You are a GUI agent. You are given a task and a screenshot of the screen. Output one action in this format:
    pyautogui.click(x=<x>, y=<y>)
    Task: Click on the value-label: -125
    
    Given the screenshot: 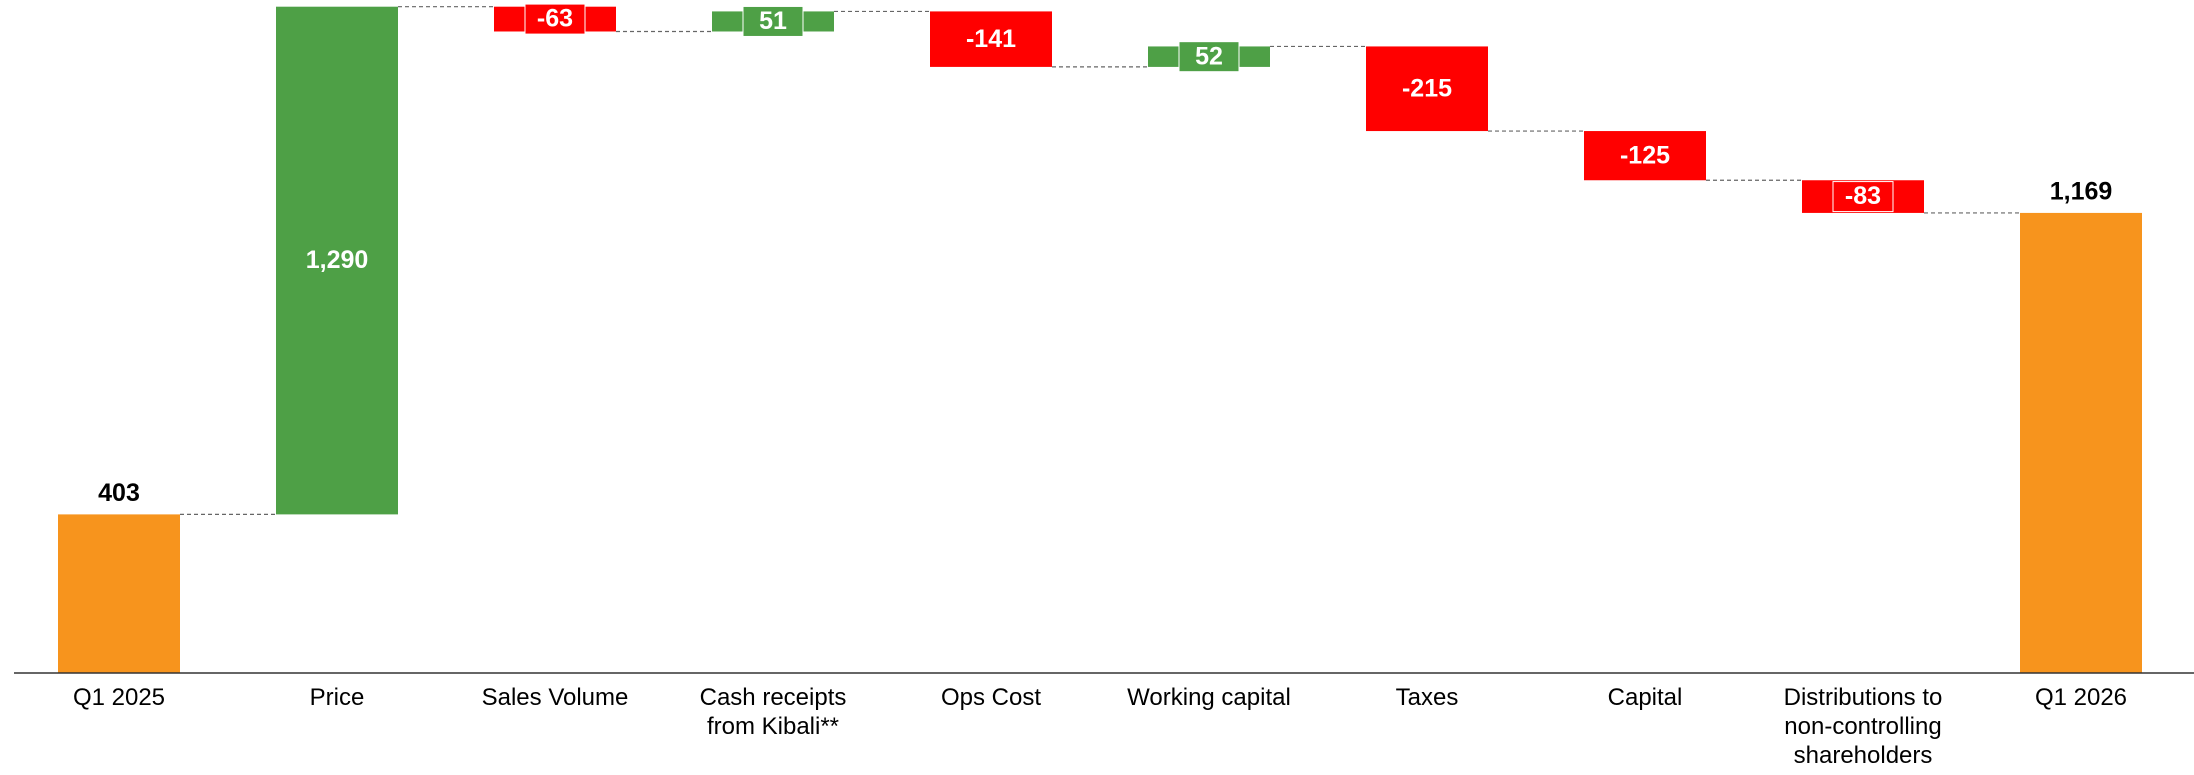 What is the action you would take?
    pyautogui.click(x=1645, y=155)
    